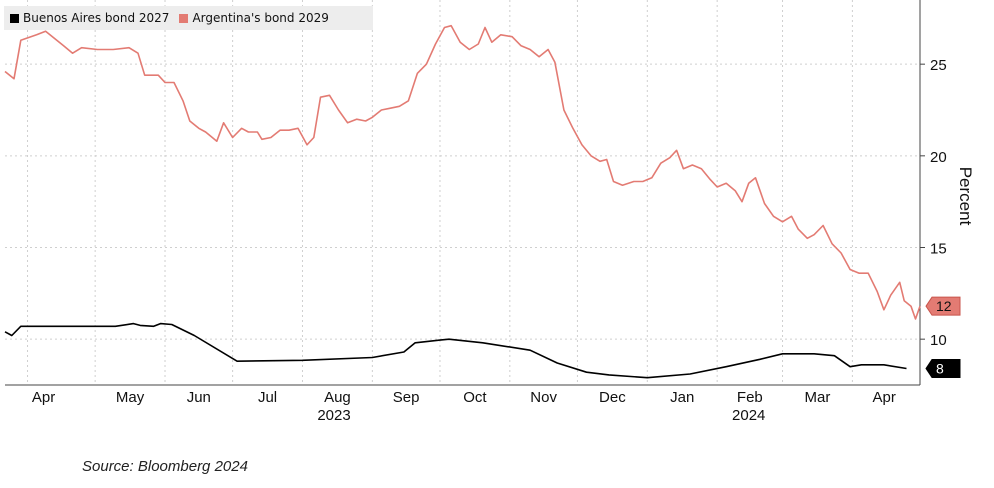  What do you see at coordinates (475, 397) in the screenshot?
I see `x-tick-label: Oct` at bounding box center [475, 397].